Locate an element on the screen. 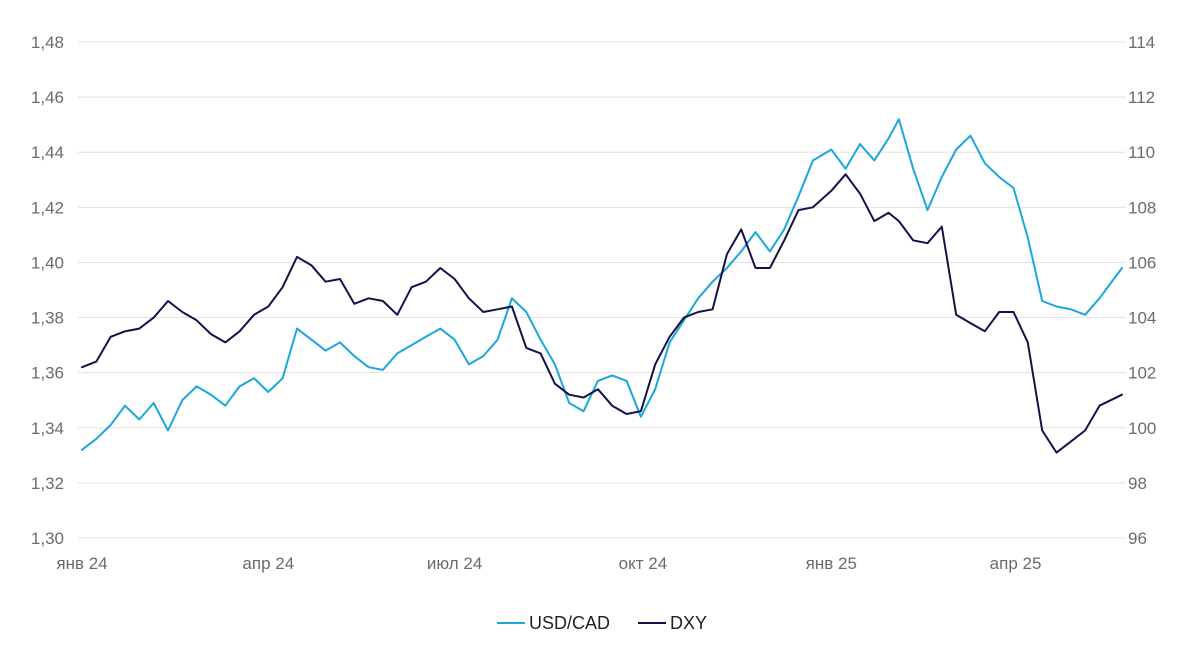  left-y-tick-label: 1,30 is located at coordinates (47, 538).